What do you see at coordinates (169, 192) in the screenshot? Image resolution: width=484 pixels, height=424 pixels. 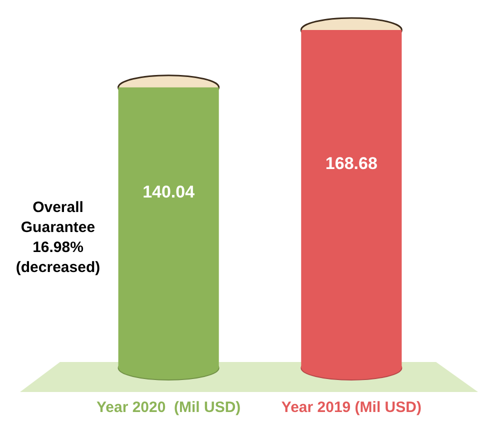 I see `data-label: 140.04` at bounding box center [169, 192].